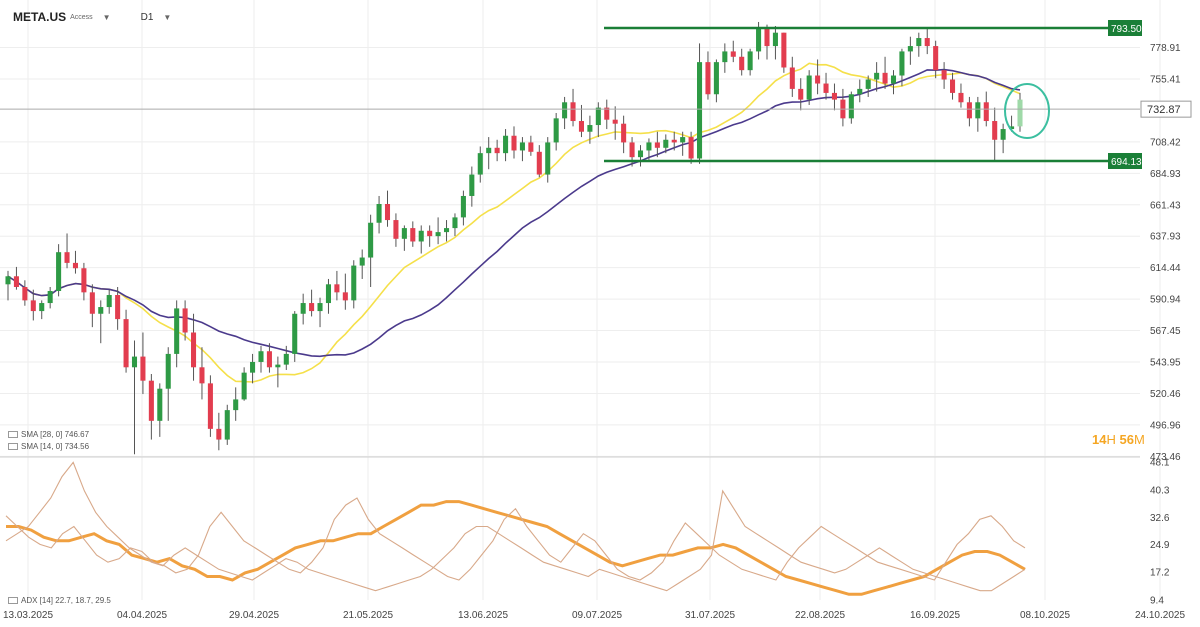 The width and height of the screenshot is (1200, 627). Describe the element at coordinates (48, 446) in the screenshot. I see `legend-sma14: SMA [14, 0] 734.56` at that location.